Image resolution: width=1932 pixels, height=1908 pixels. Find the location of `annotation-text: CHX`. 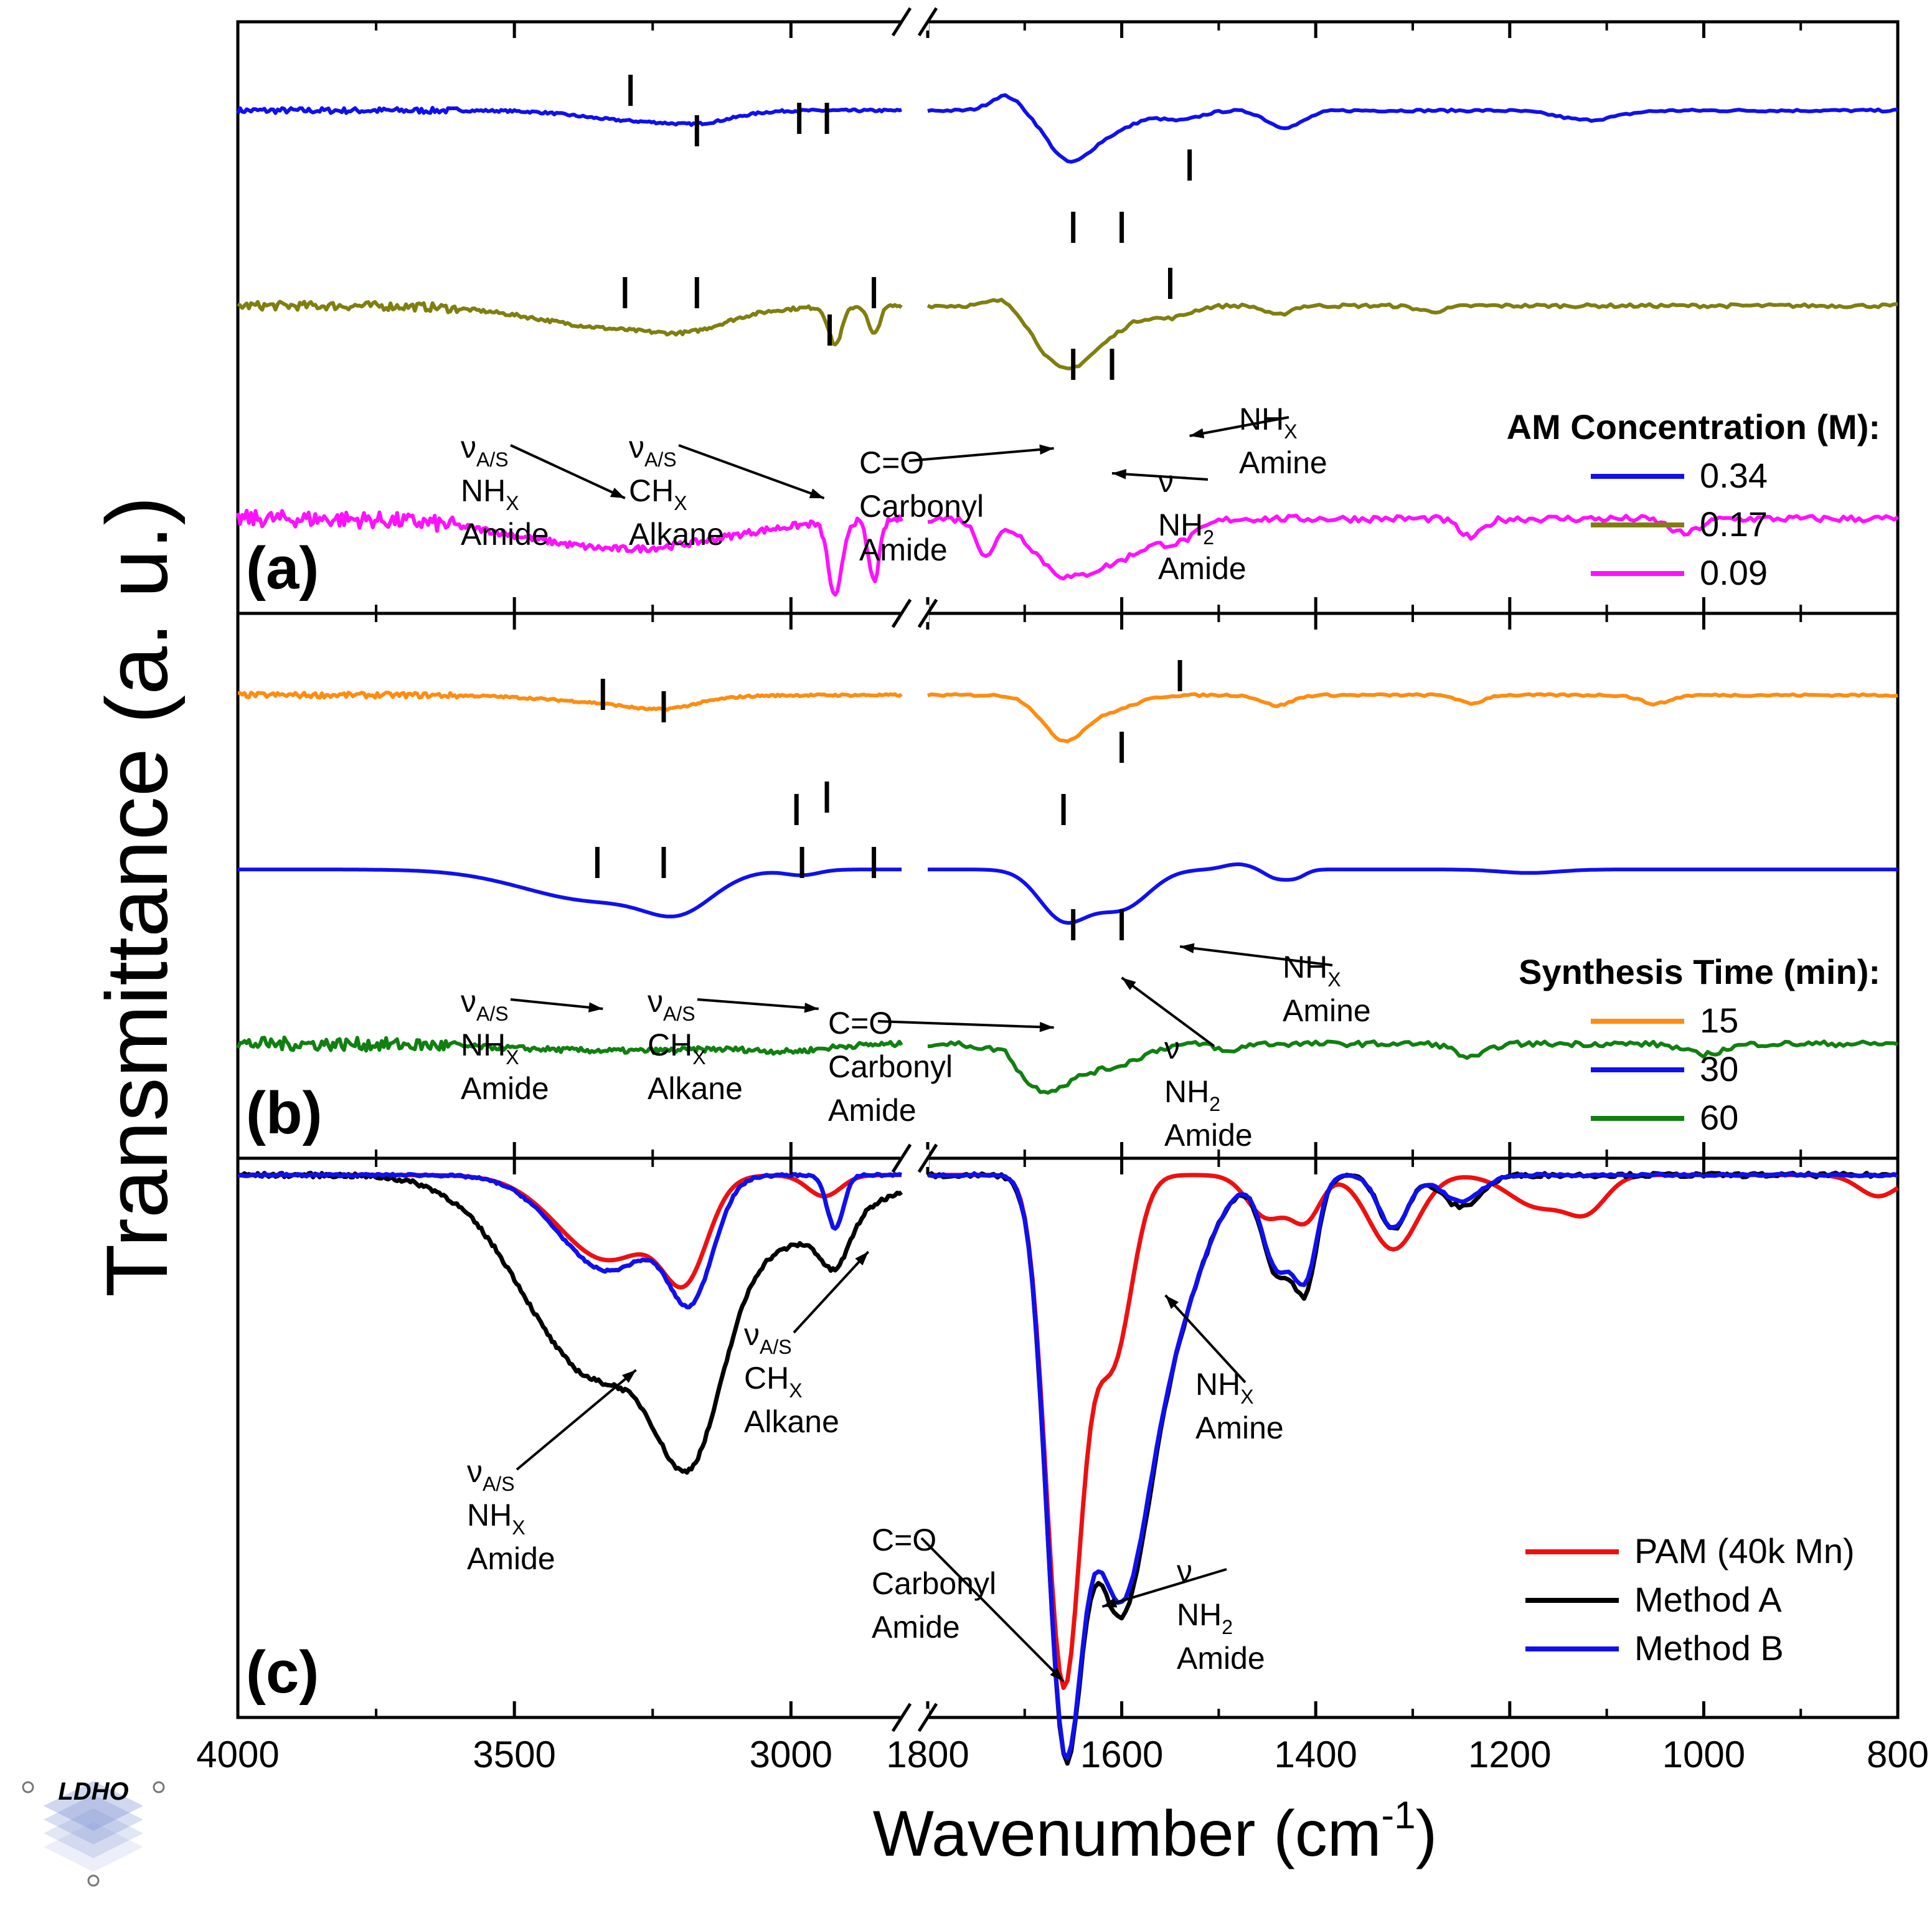

annotation-text: CHX is located at coordinates (658, 493).